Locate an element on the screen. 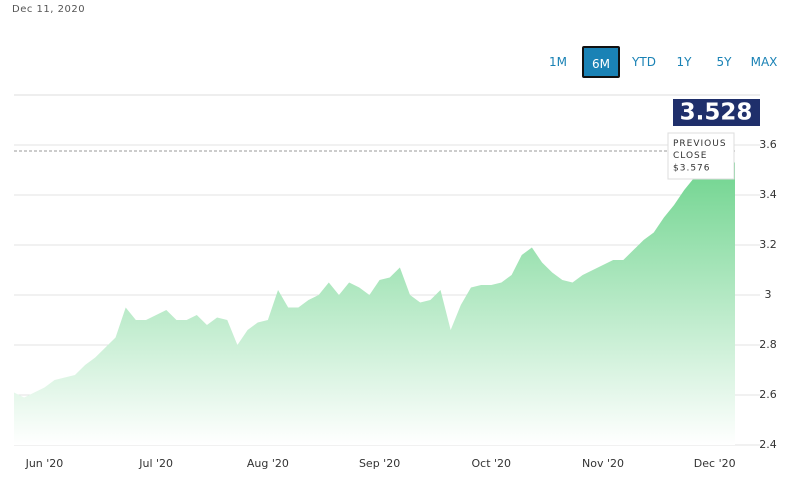 This screenshot has height=483, width=794. range-button: YTD is located at coordinates (644, 62).